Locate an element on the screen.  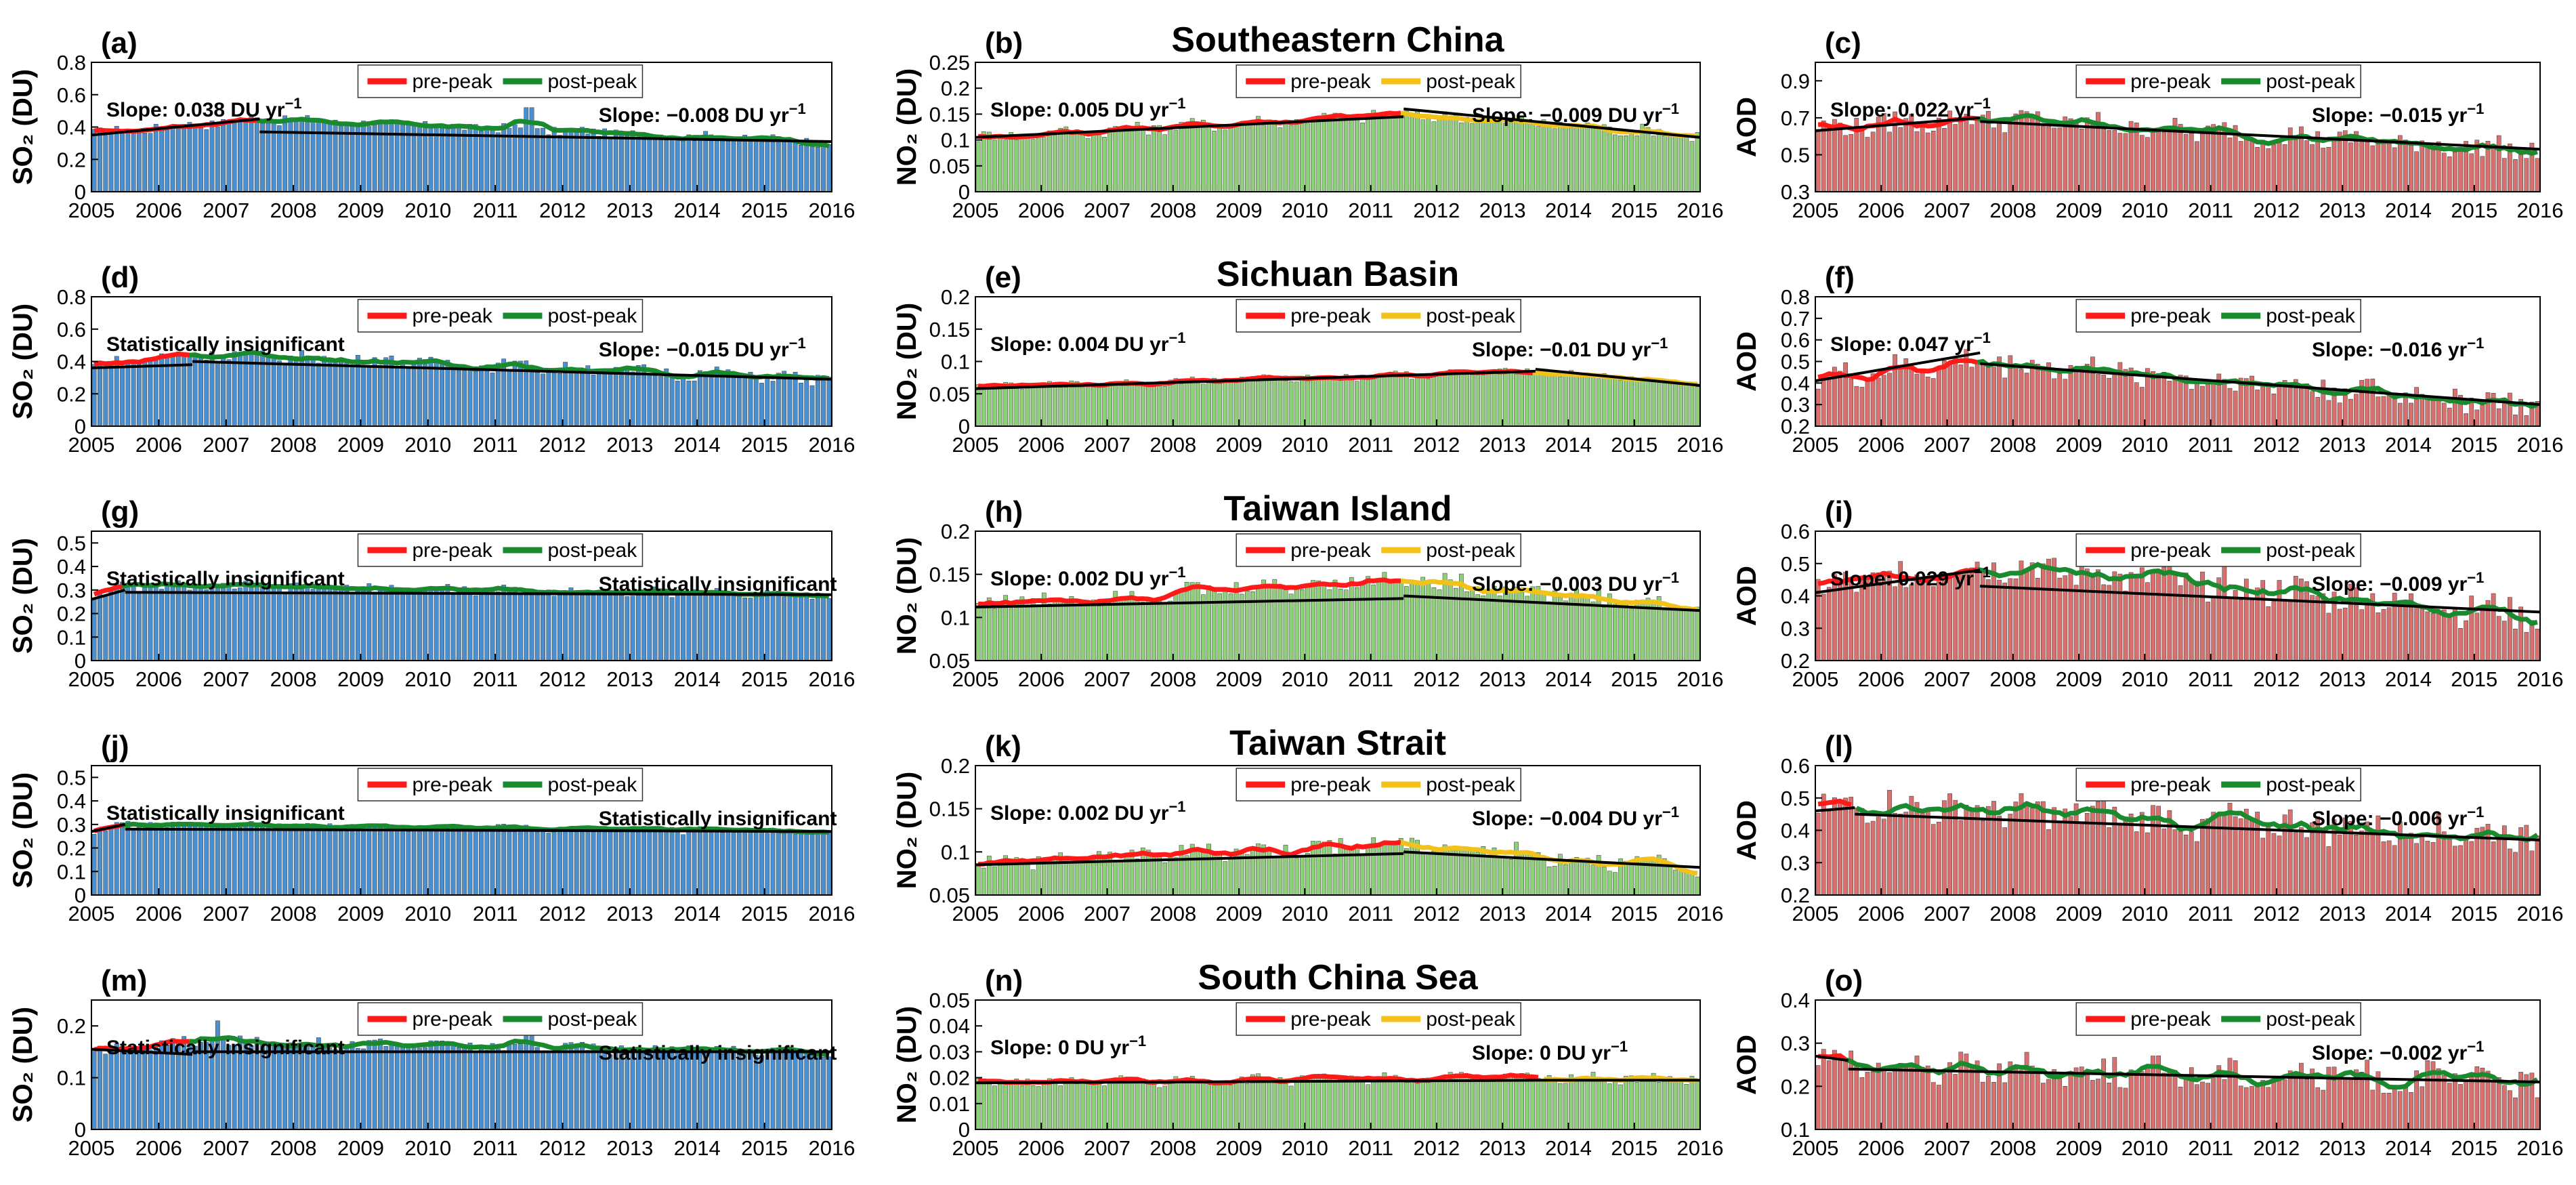
y-tick-label: 0.3 is located at coordinates (71, 591).